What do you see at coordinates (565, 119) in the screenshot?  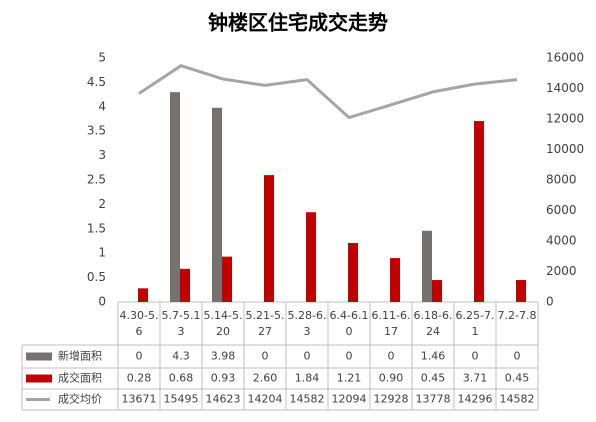 I see `y2-tick-label: 12000` at bounding box center [565, 119].